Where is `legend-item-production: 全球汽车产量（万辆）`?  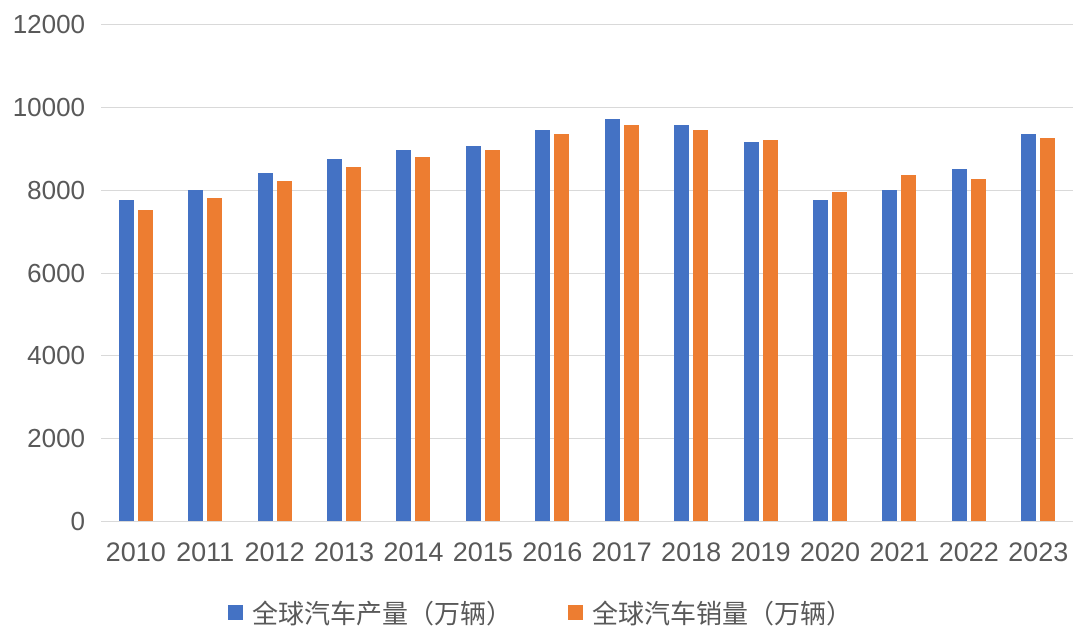
legend-item-production: 全球汽车产量（万辆） is located at coordinates (369, 612).